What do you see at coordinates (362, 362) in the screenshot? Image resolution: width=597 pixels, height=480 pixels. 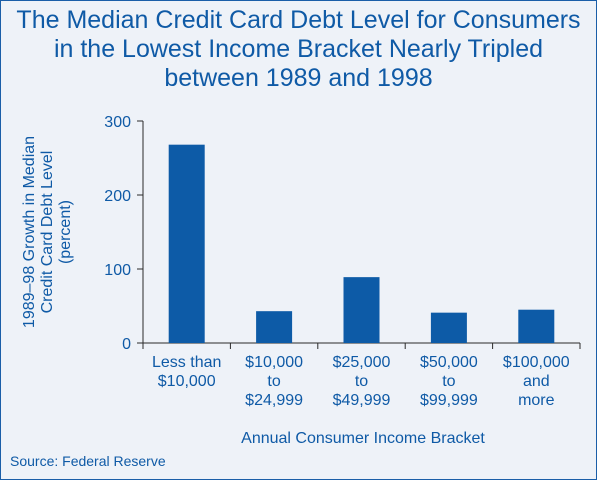 I see `x-tick-label-line: $25,000` at bounding box center [362, 362].